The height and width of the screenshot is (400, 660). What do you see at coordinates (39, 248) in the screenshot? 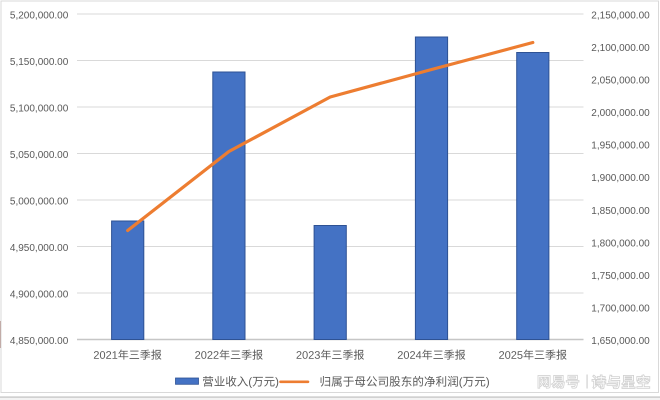
I see `svg-text: 4,950,000.00` at bounding box center [39, 248].